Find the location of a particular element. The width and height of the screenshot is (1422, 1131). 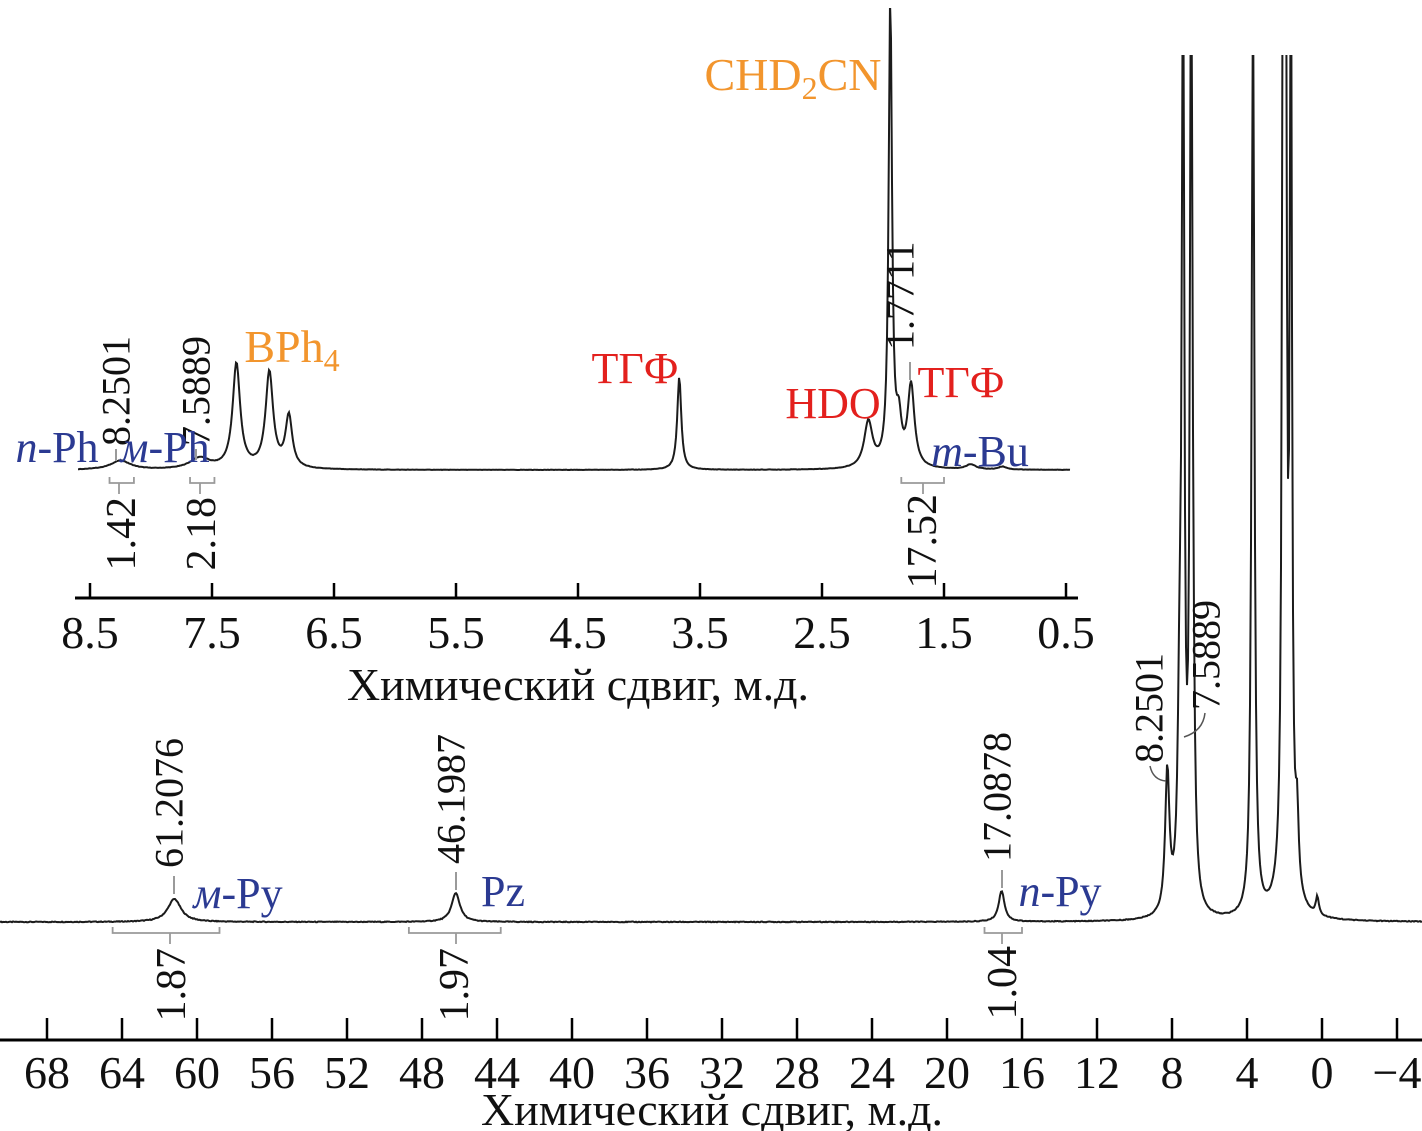

inset-1h-spectrum-integral-value: 1.42 is located at coordinates (122, 534).